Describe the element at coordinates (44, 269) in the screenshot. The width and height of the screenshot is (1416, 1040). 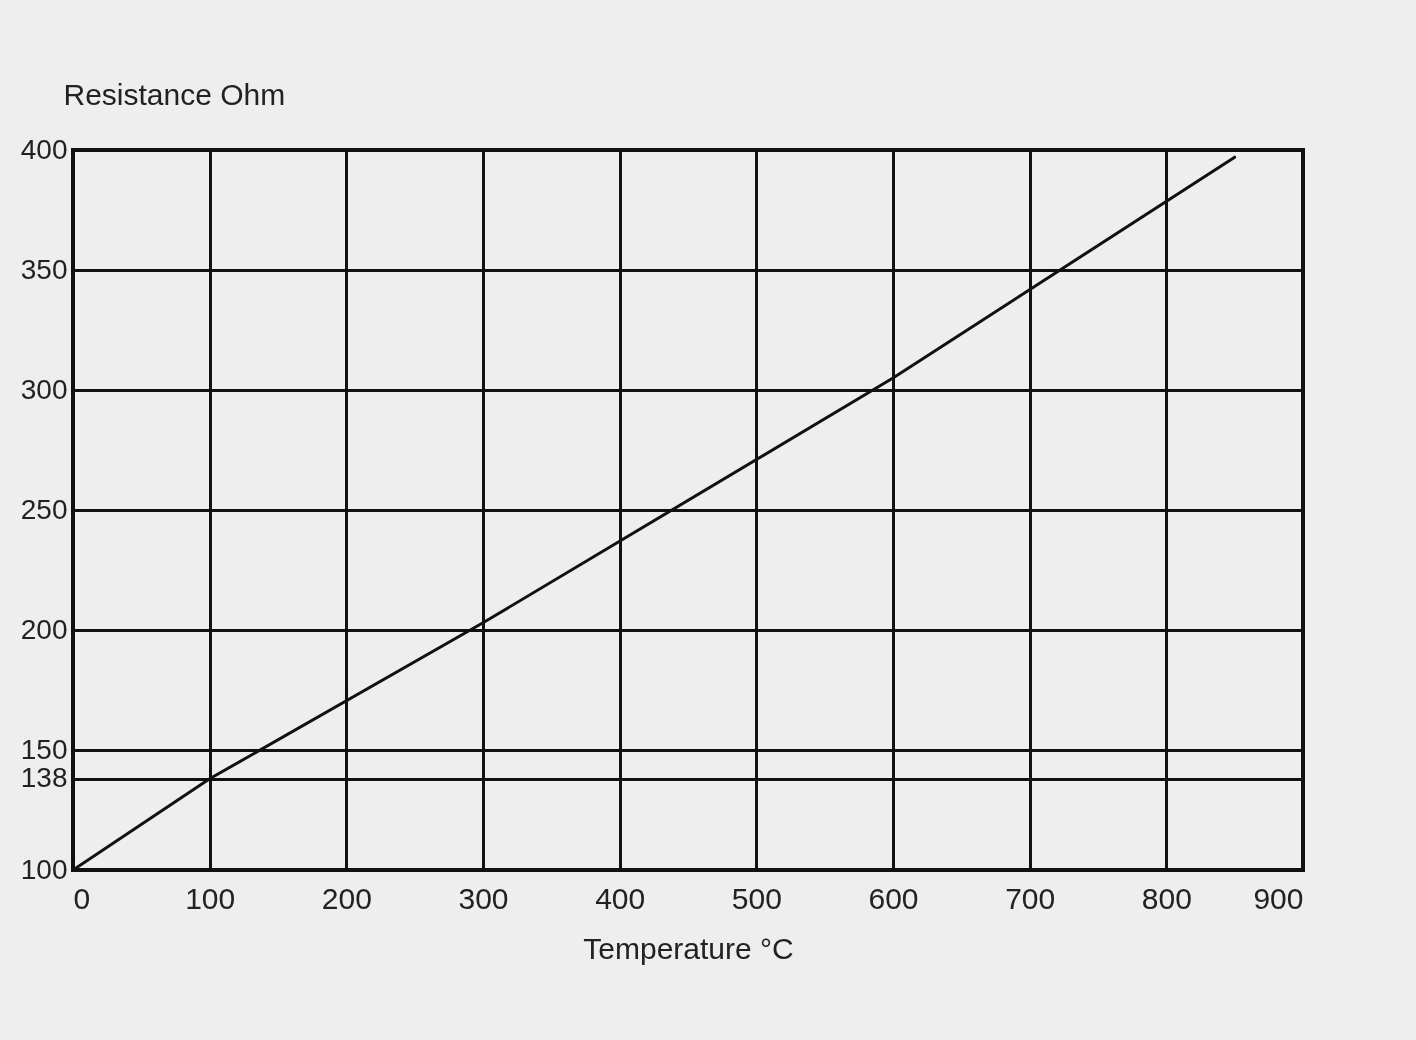
I see `y-tick-label: 350` at that location.